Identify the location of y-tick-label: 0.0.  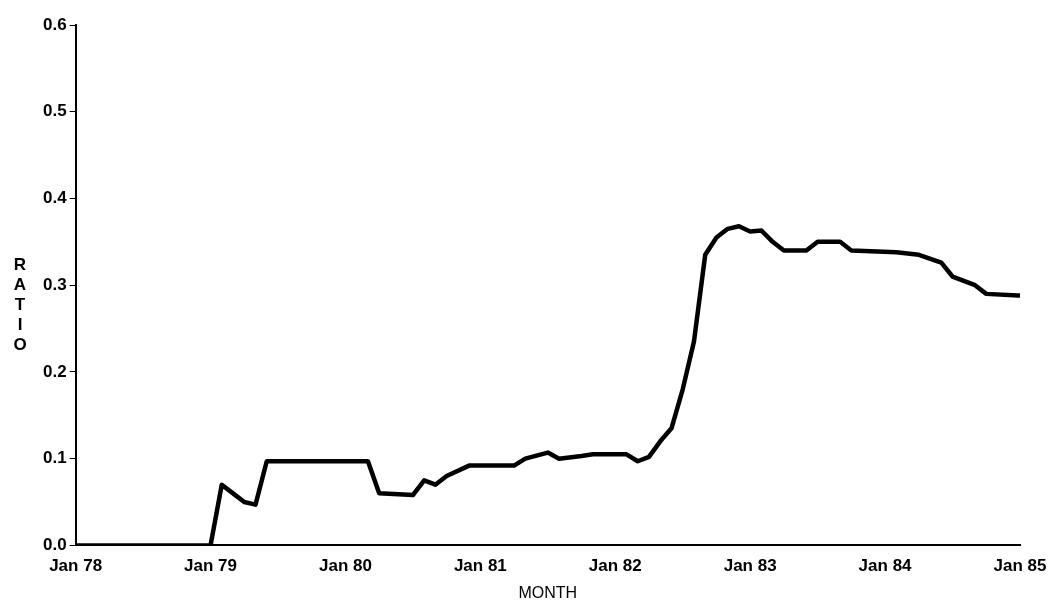
(54, 545).